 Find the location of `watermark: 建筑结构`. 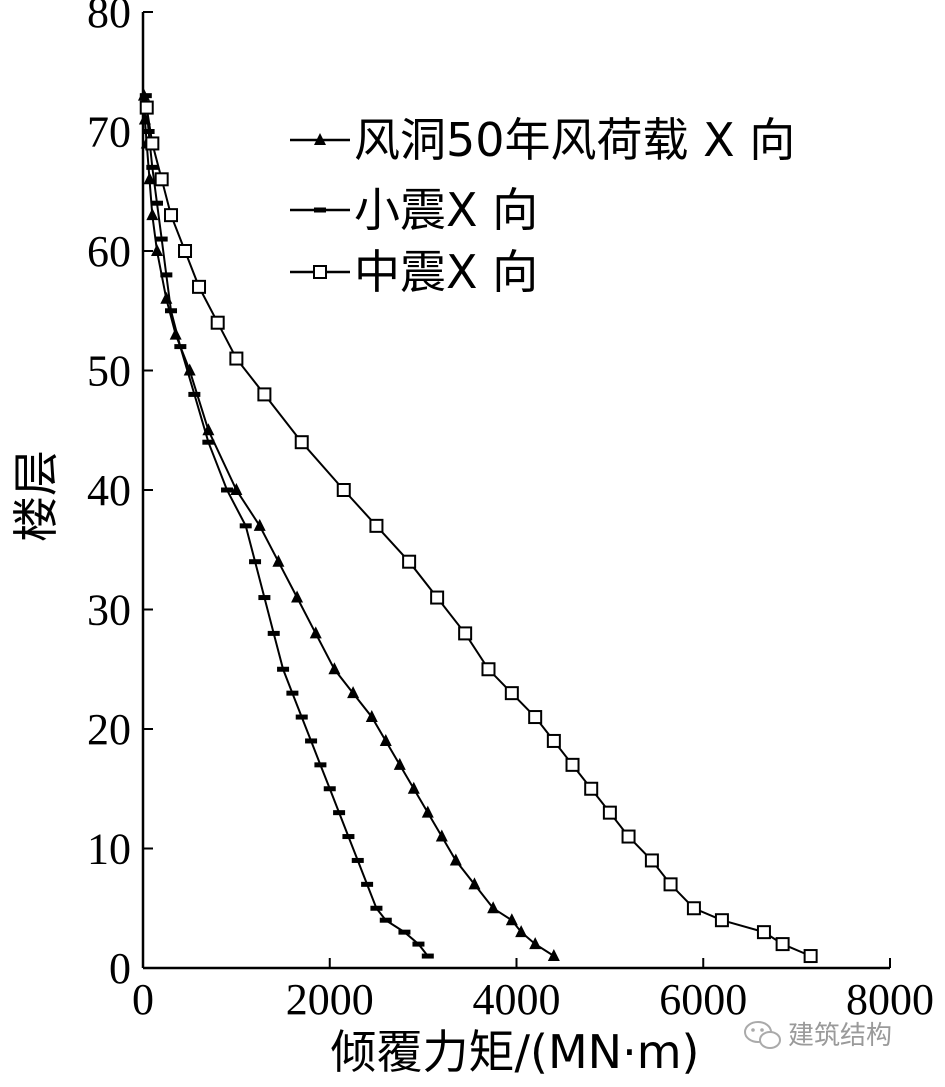

watermark: 建筑结构 is located at coordinates (818, 1036).